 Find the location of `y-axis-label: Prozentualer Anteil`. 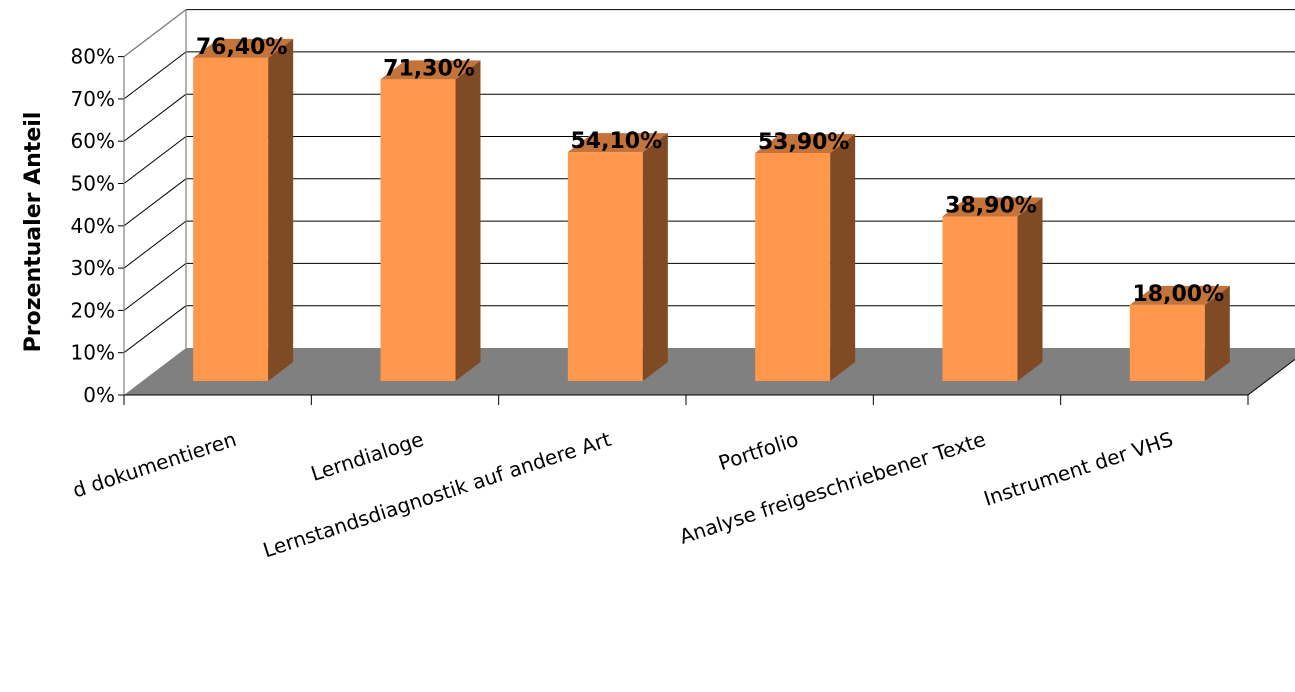

y-axis-label: Prozentualer Anteil is located at coordinates (33, 232).